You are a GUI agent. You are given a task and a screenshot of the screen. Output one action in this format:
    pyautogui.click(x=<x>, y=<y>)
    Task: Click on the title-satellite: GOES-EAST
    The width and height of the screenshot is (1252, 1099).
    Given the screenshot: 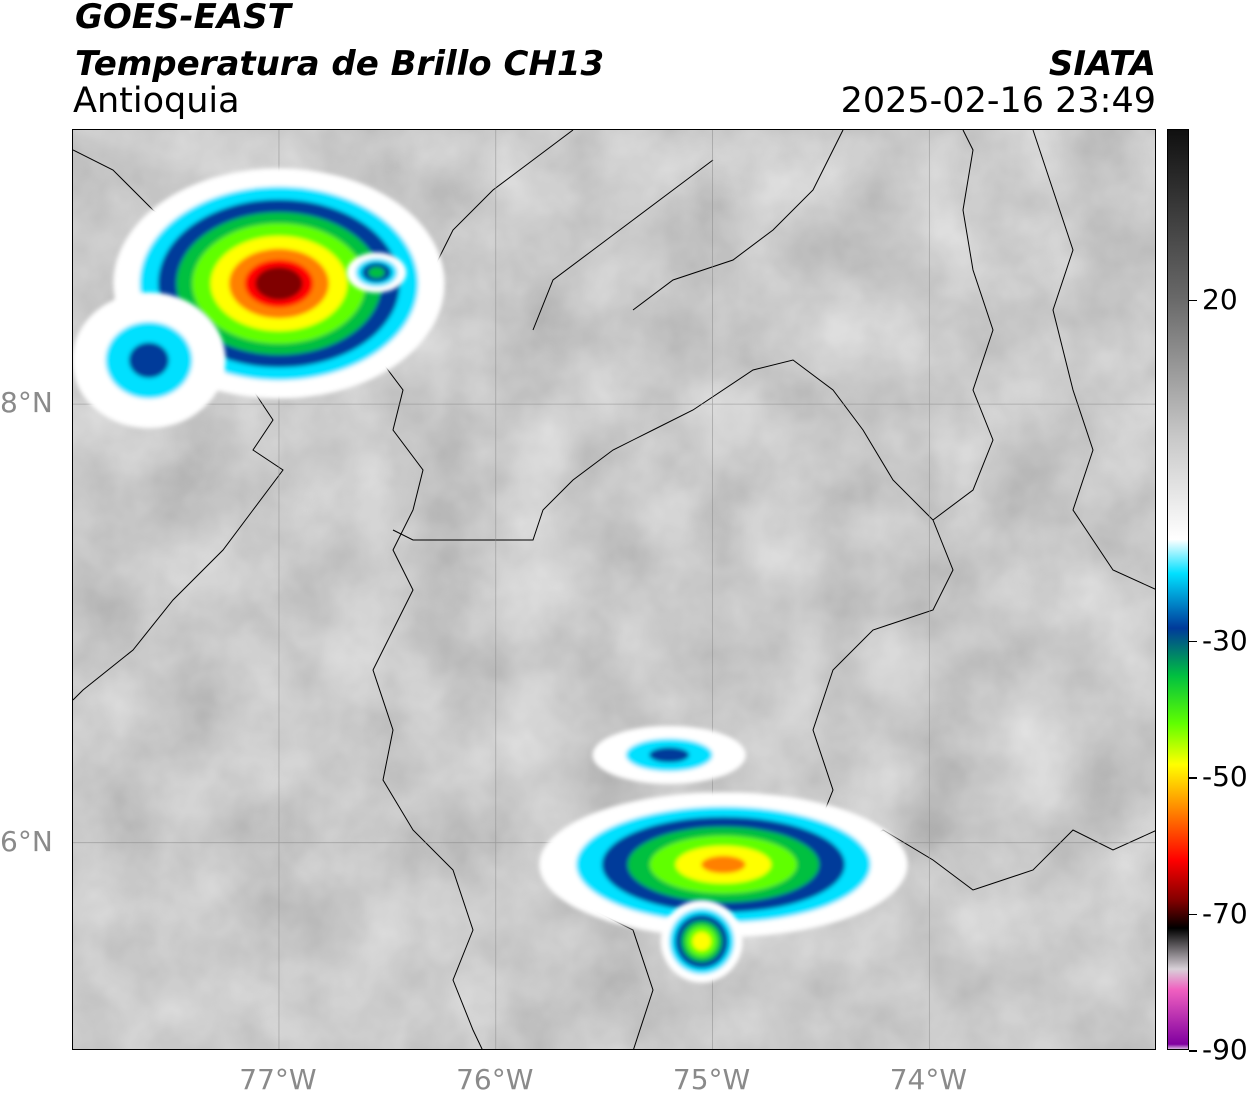 What is the action you would take?
    pyautogui.click(x=183, y=18)
    